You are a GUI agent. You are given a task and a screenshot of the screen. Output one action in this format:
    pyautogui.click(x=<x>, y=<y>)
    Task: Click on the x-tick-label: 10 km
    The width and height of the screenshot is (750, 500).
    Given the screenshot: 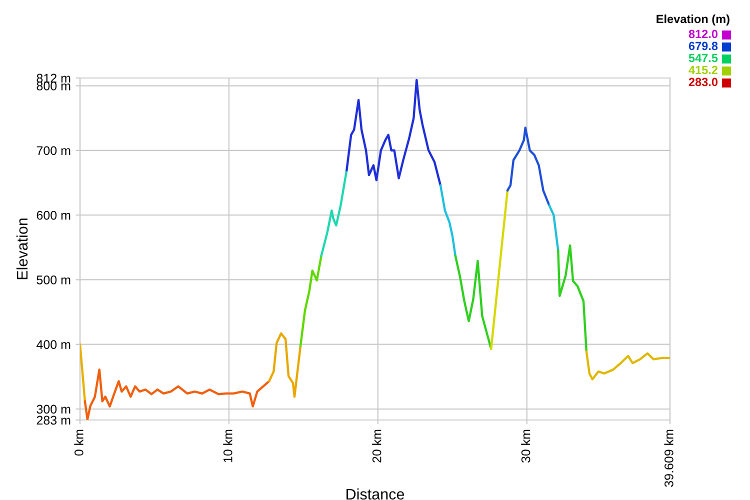 What is the action you would take?
    pyautogui.click(x=227, y=446)
    